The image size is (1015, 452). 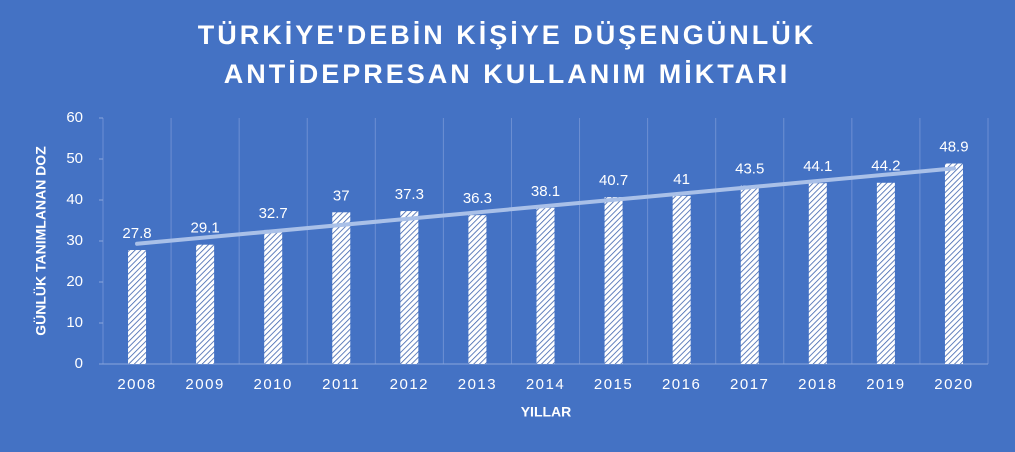 I want to click on data-label: 44.1, so click(x=817, y=166).